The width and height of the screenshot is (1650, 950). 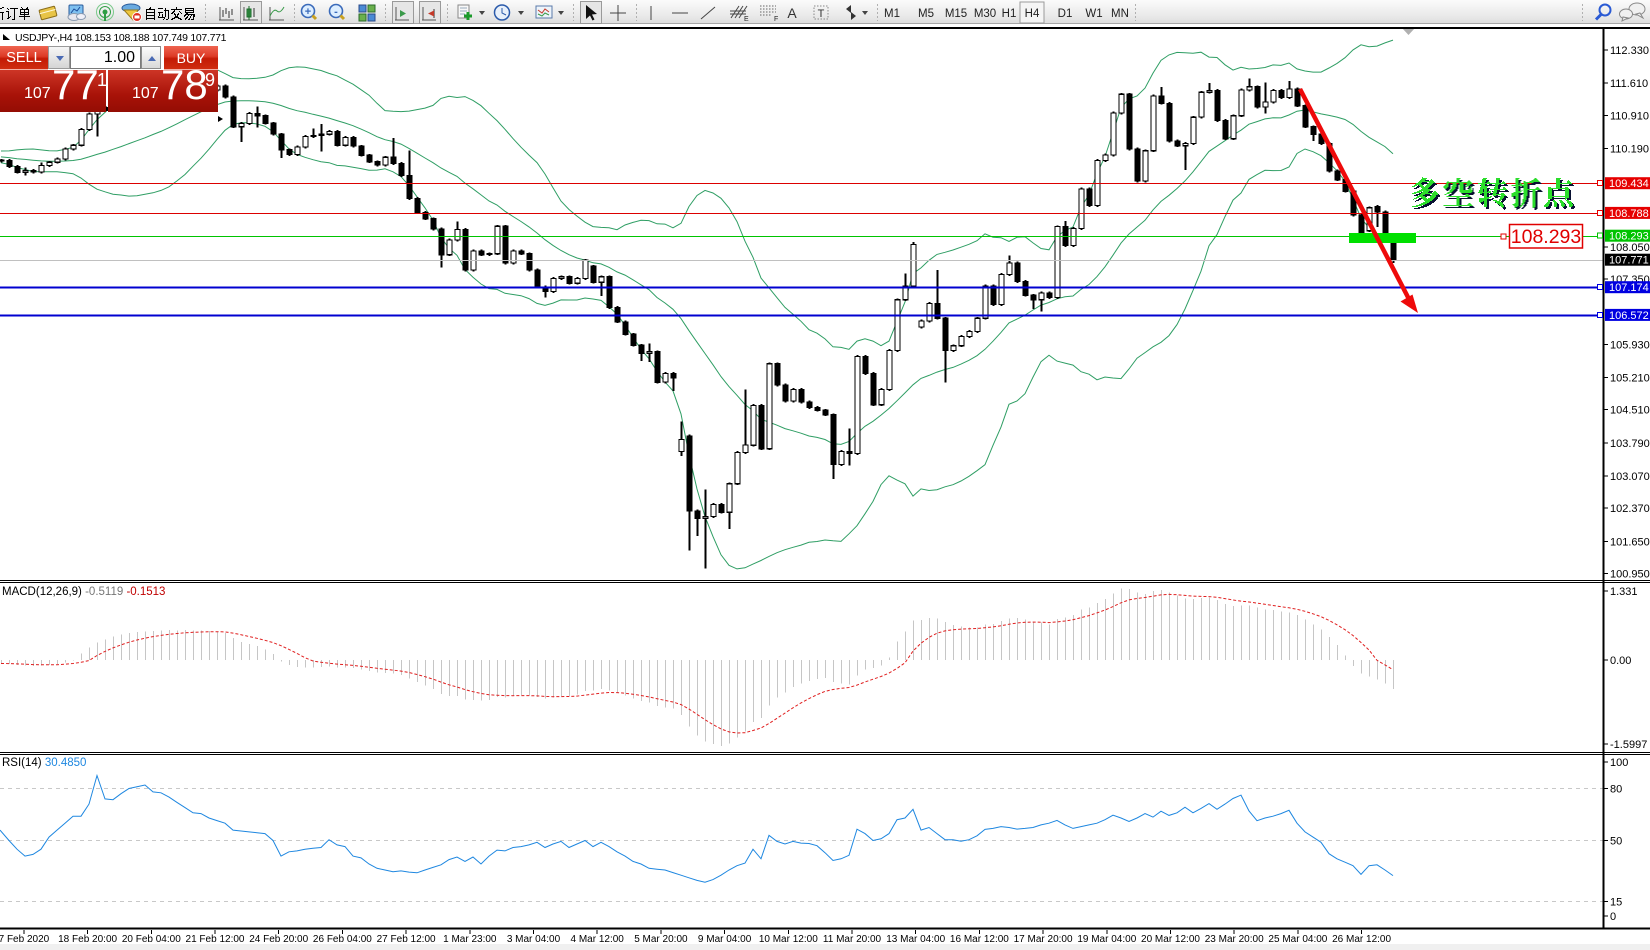 What do you see at coordinates (1629, 51) in the screenshot?
I see `svg-text: 112.330` at bounding box center [1629, 51].